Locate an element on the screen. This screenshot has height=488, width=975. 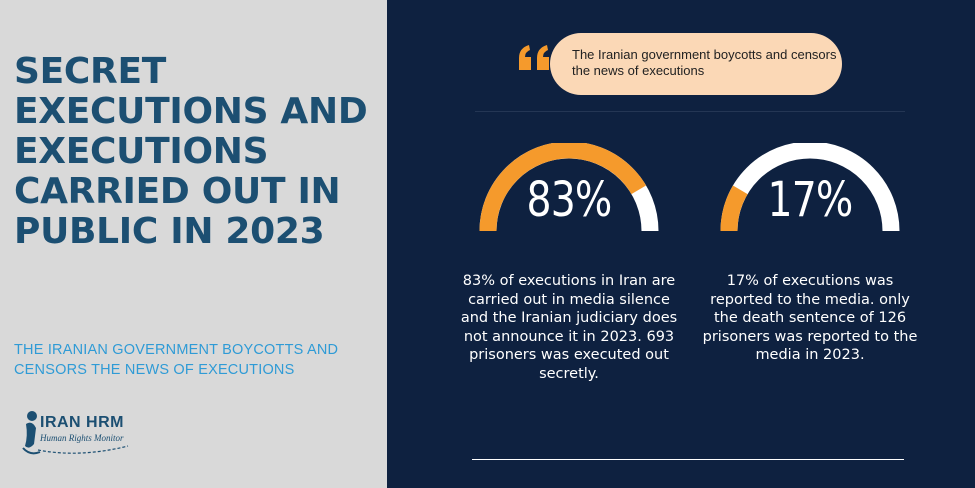
quote-icon is located at coordinates (534, 57).